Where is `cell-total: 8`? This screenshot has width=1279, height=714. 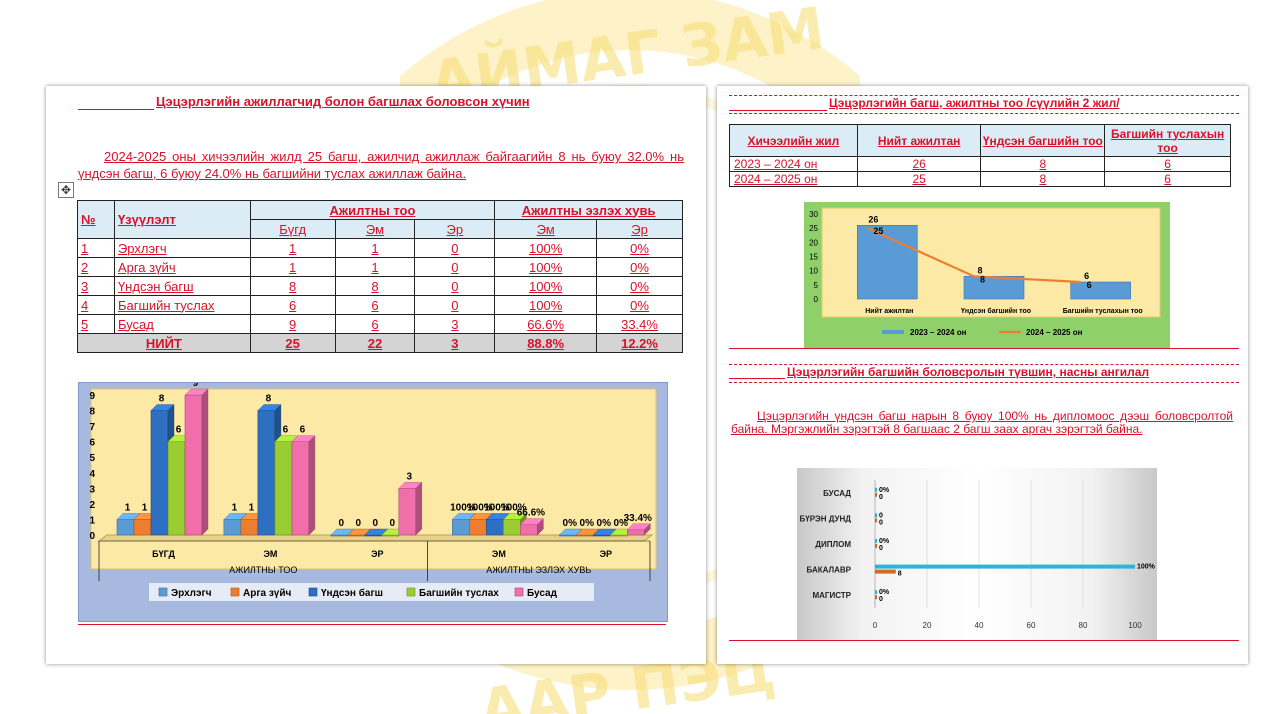 cell-total: 8 is located at coordinates (292, 286).